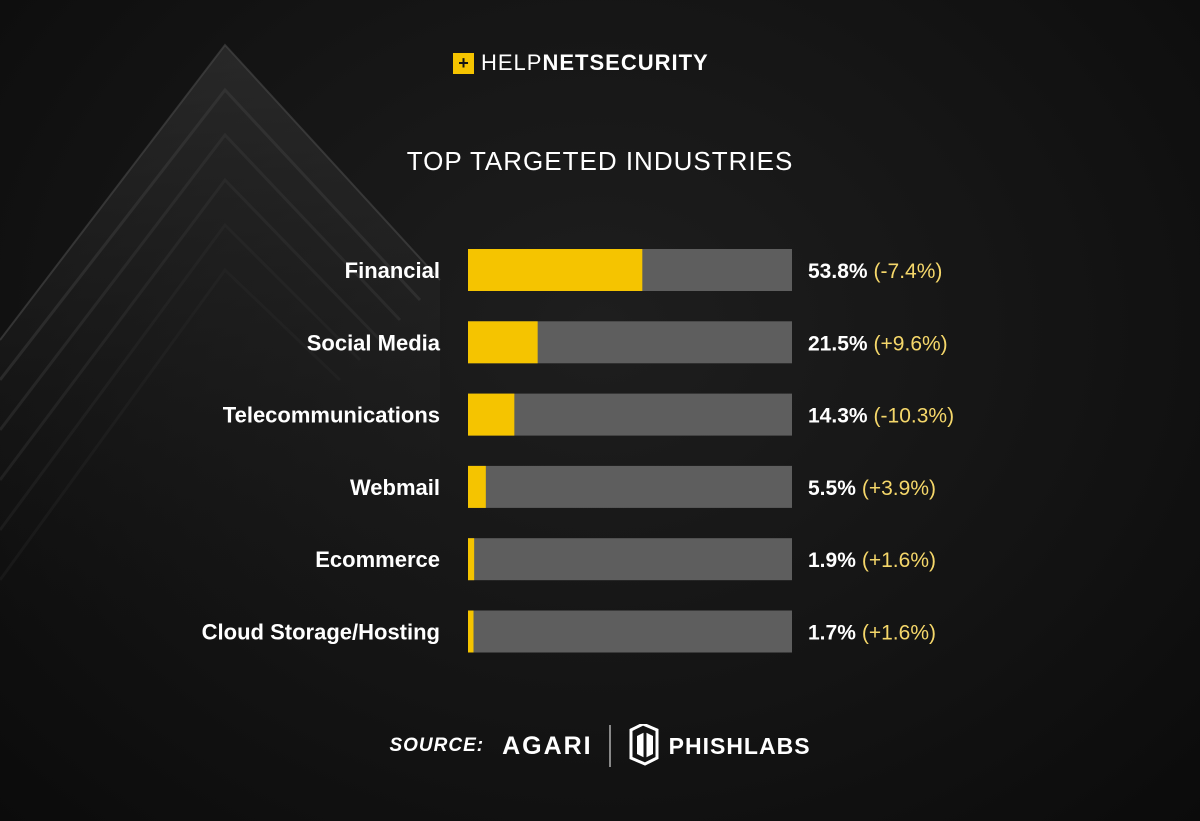 Image resolution: width=1200 pixels, height=821 pixels. What do you see at coordinates (463, 63) in the screenshot?
I see `plus-icon: +` at bounding box center [463, 63].